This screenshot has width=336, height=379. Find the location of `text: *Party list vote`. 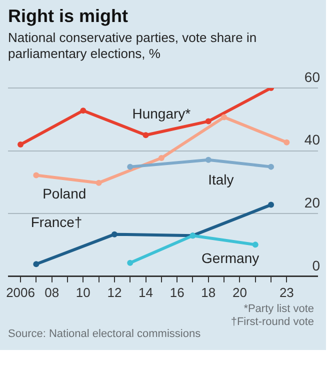

text: *Party list vote is located at coordinates (278, 309).